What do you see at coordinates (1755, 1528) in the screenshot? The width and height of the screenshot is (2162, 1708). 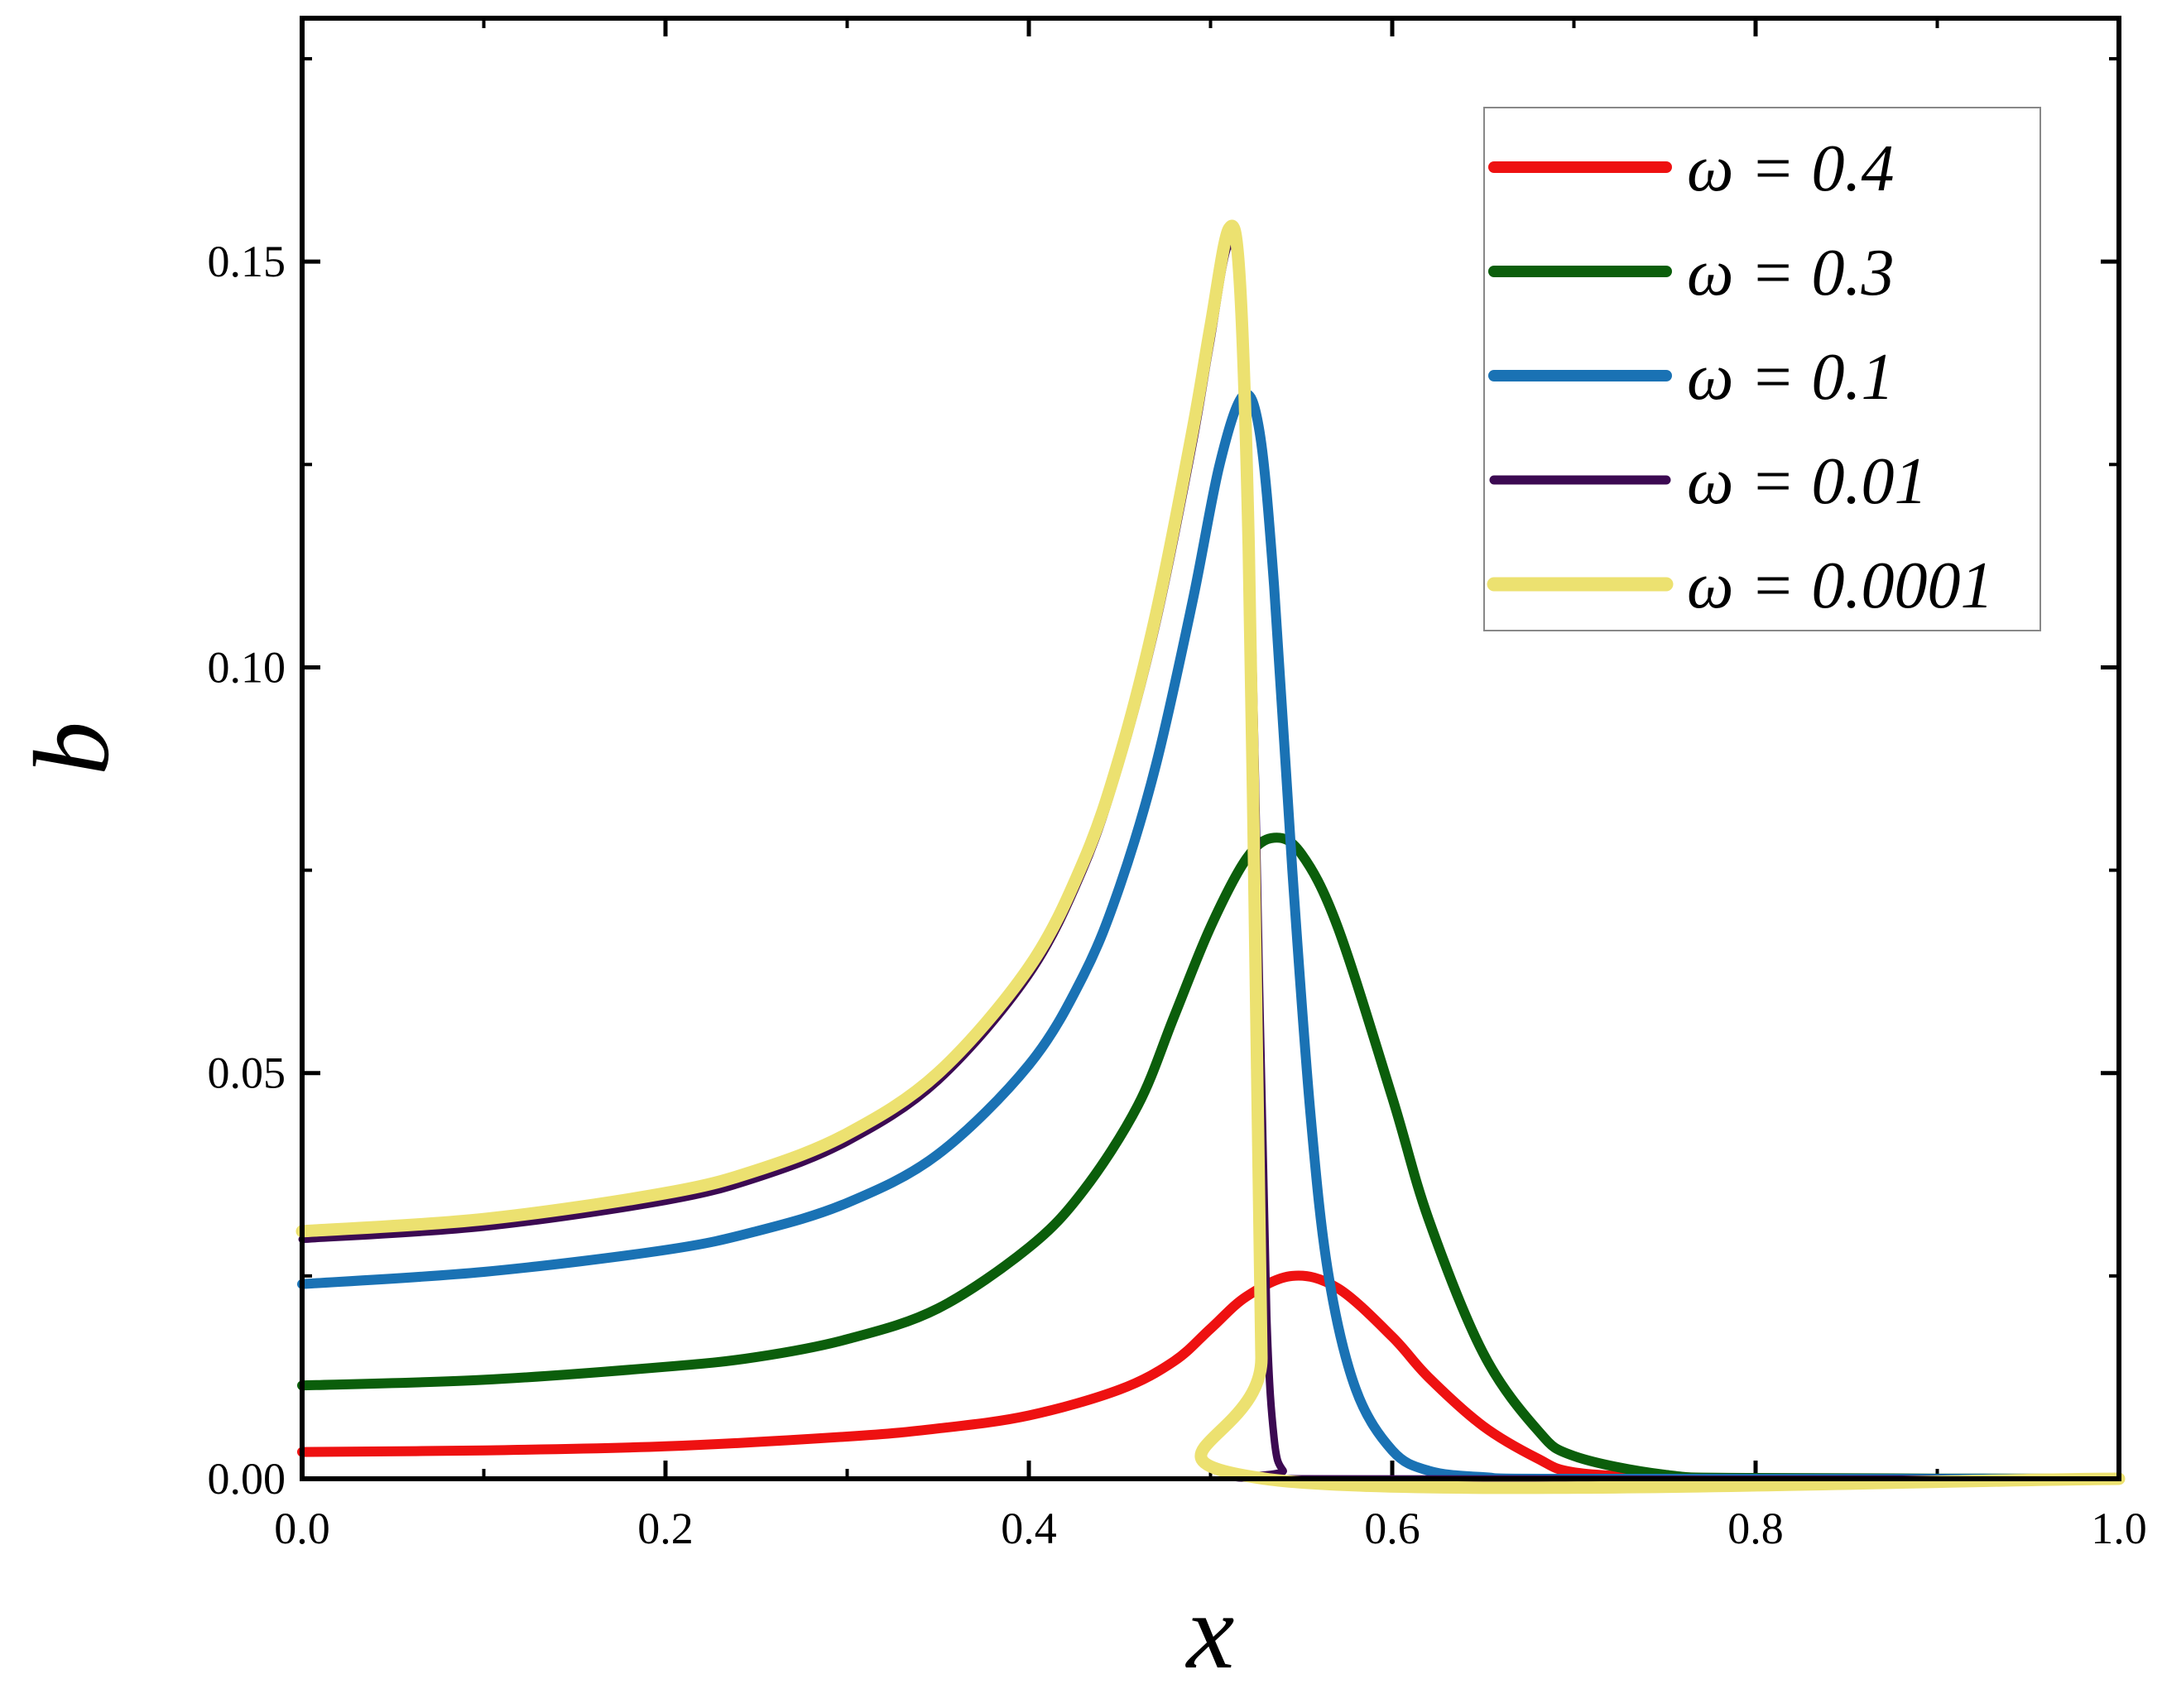 I see `x-tick-label: 0.8` at bounding box center [1755, 1528].